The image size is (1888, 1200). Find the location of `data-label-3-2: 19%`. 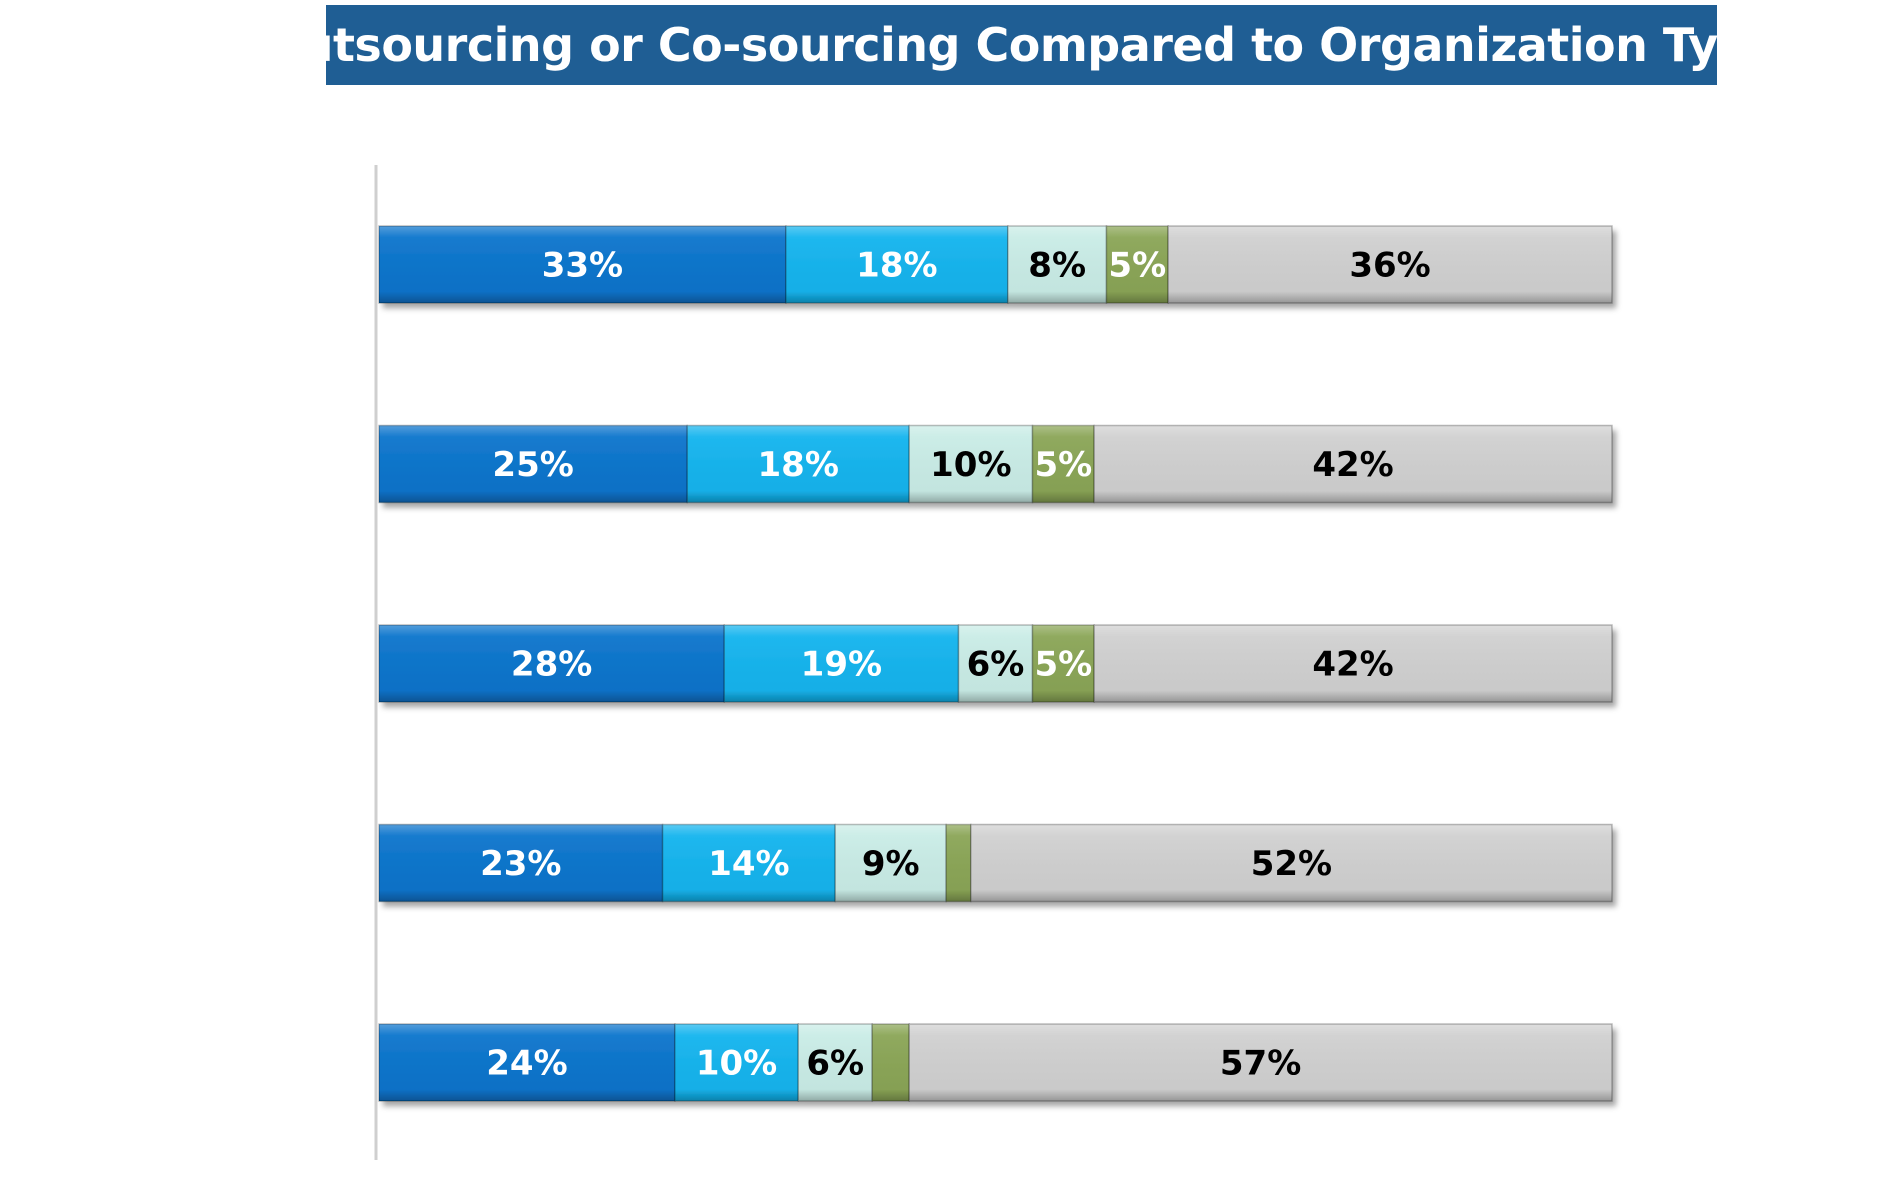

data-label-3-2: 19% is located at coordinates (841, 665).